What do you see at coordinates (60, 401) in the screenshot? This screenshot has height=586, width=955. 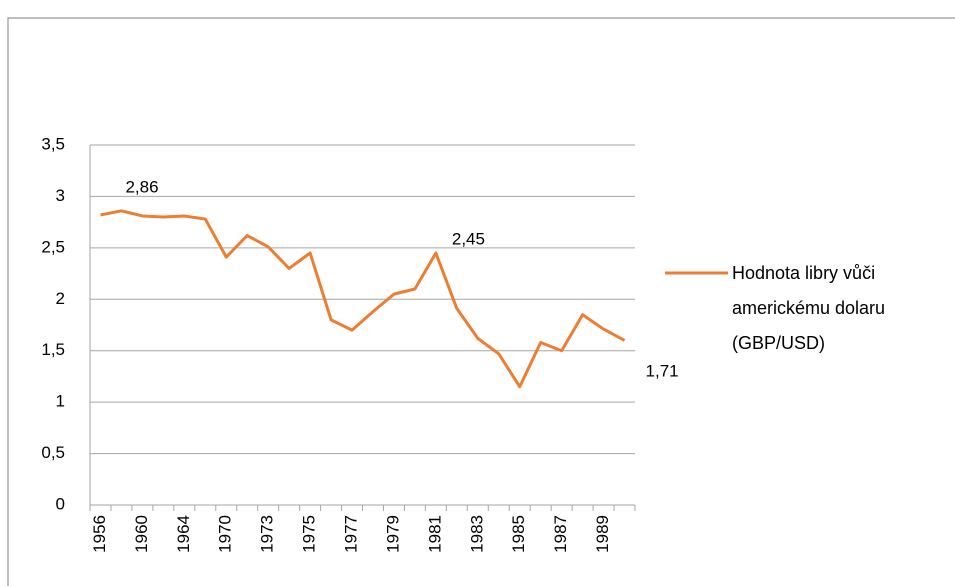 I see `y-tick-label: 1` at bounding box center [60, 401].